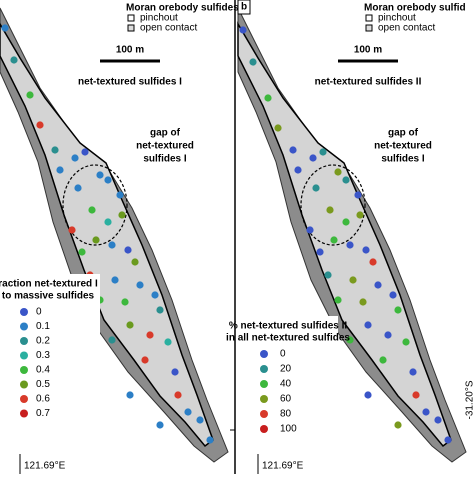  Describe the element at coordinates (130, 82) in the screenshot. I see `map-title: net-textured sulfides I` at that location.